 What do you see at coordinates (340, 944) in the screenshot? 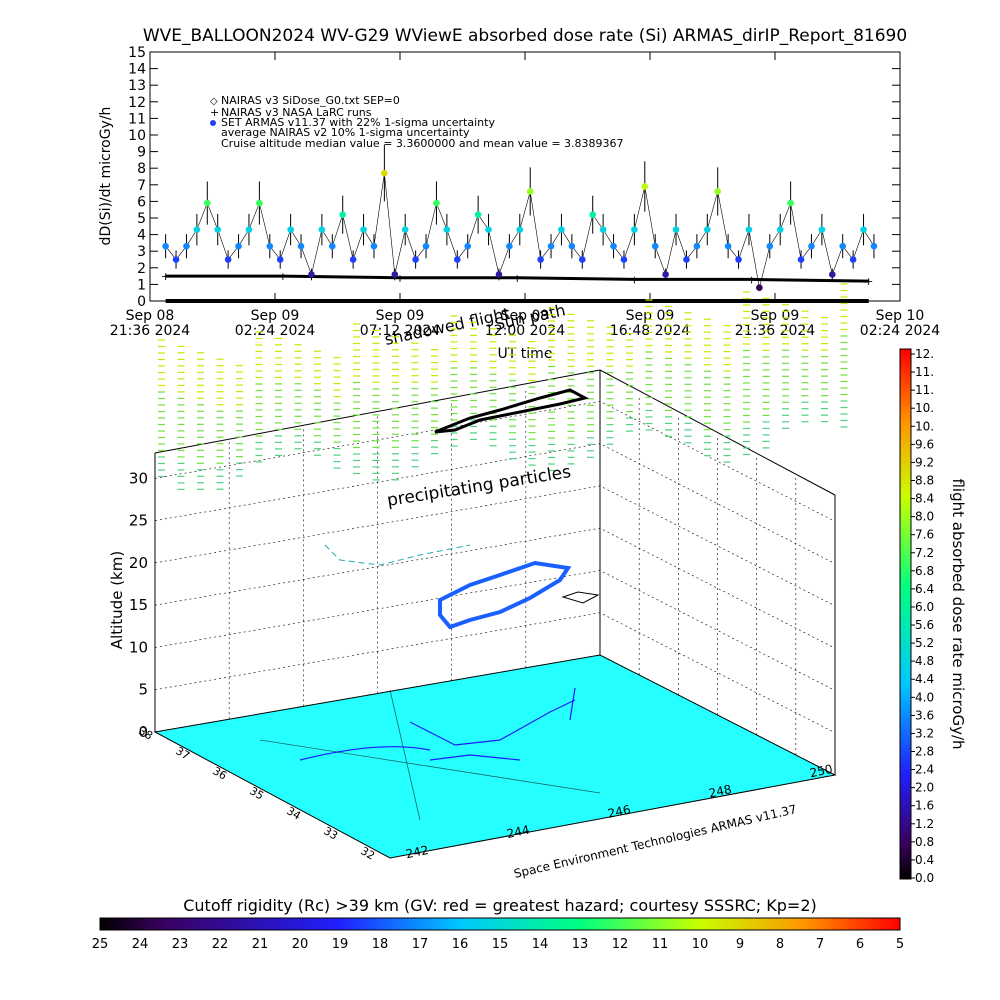
I see `cutoff-tick-label: 19` at bounding box center [340, 944].